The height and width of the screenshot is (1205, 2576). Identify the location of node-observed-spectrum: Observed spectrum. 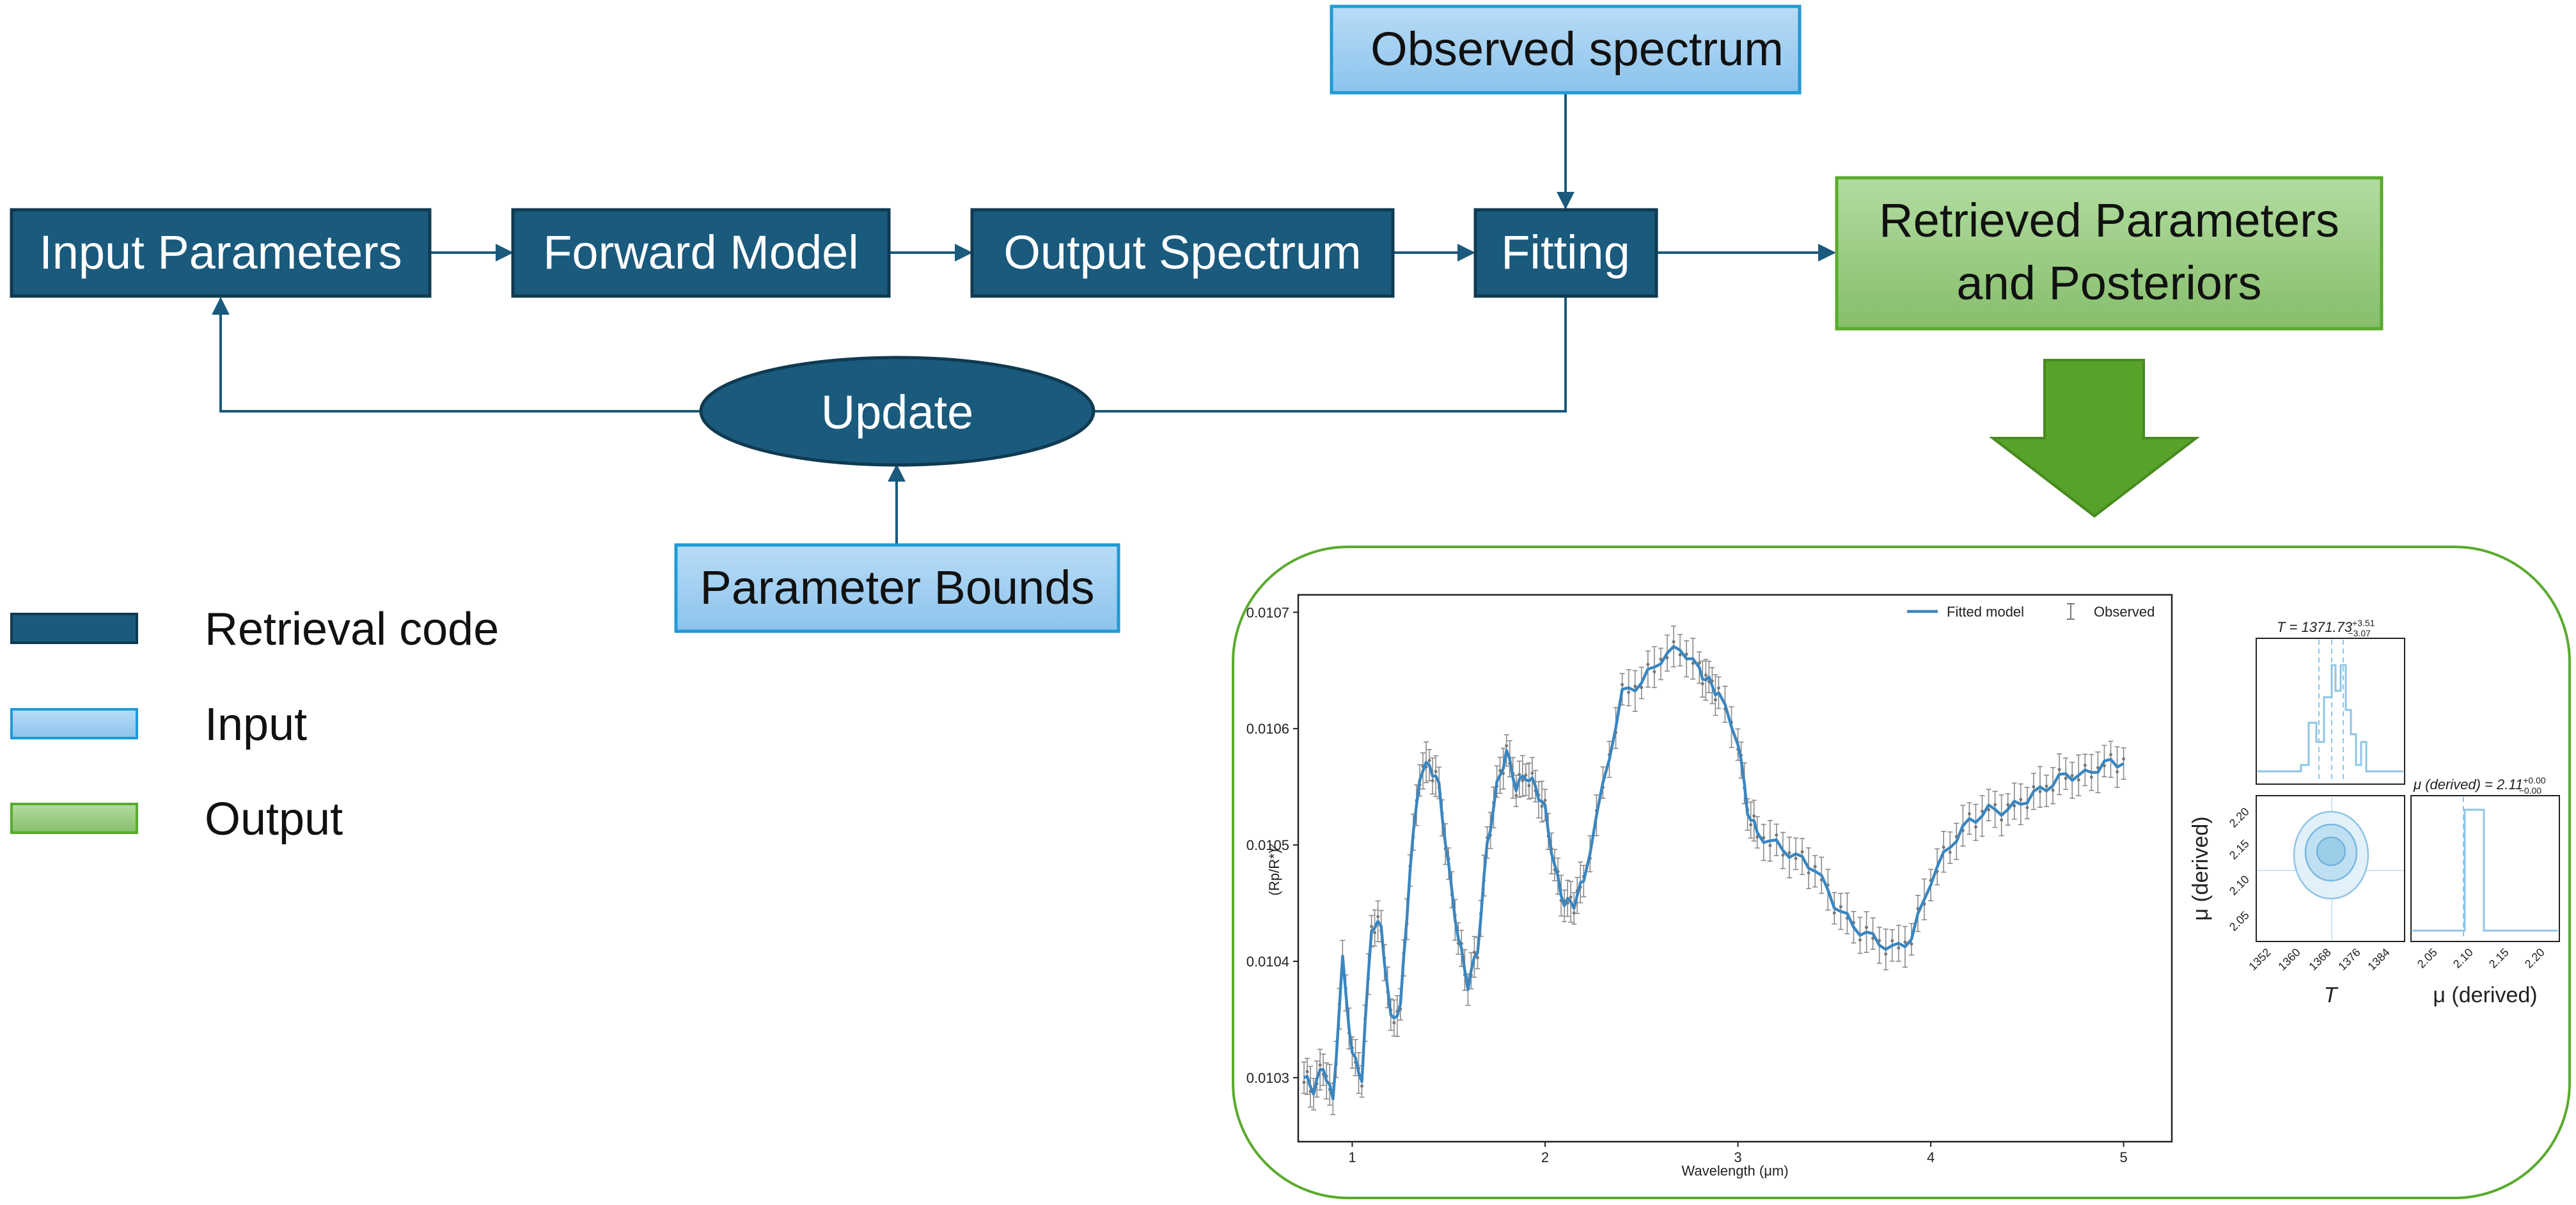
(1566, 49).